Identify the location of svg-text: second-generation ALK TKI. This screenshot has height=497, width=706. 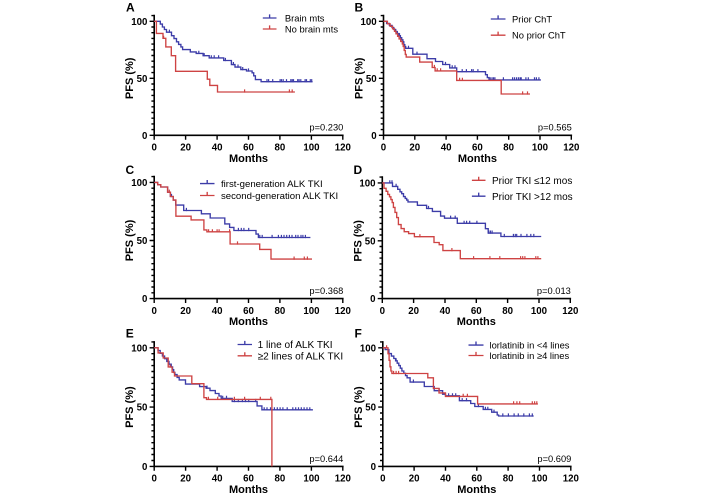
(279, 196).